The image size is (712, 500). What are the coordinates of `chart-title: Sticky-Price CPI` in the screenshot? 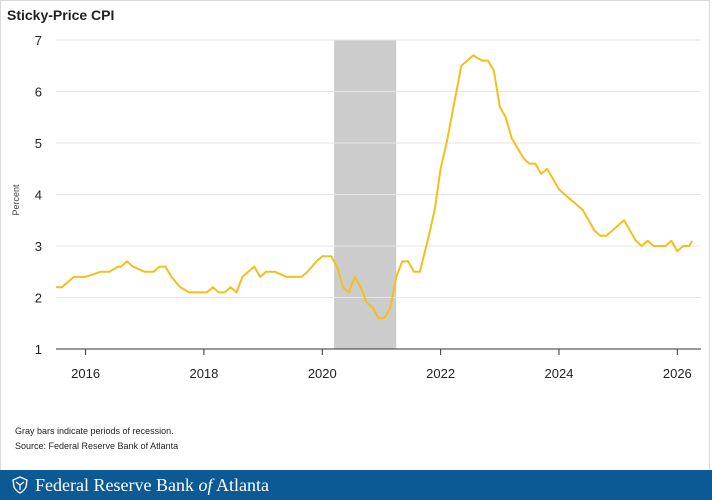 It's located at (61, 15).